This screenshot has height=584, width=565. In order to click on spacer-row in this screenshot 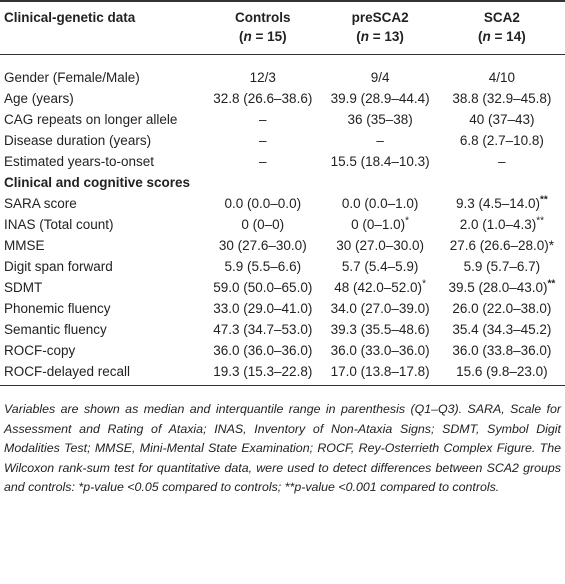, I will do `click(282, 61)`.